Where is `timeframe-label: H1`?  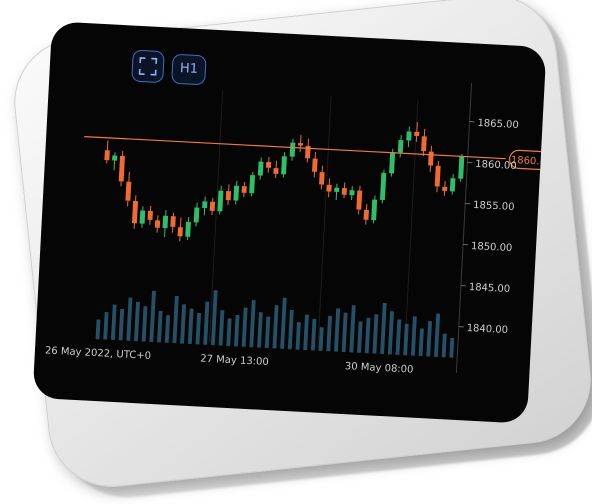 timeframe-label: H1 is located at coordinates (188, 69).